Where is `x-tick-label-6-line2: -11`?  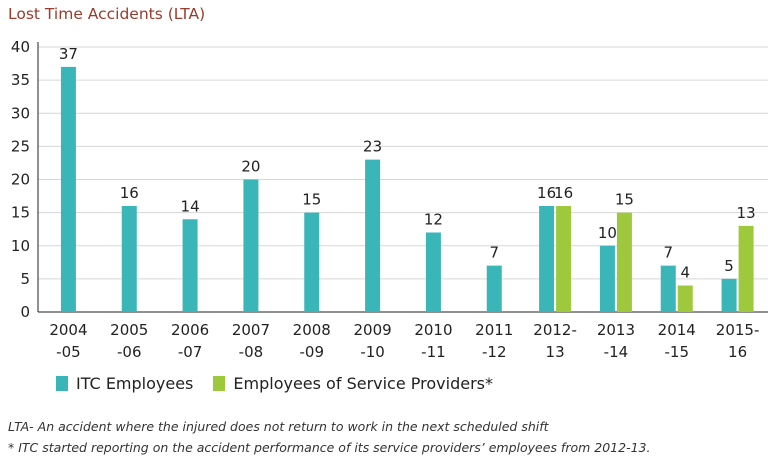
x-tick-label-6-line2: -11 is located at coordinates (433, 352).